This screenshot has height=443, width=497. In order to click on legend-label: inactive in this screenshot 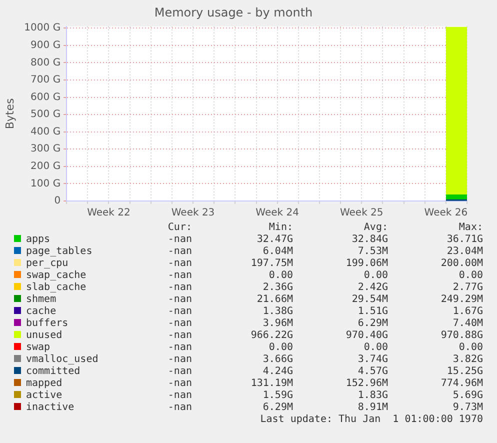, I will do `click(51, 408)`.